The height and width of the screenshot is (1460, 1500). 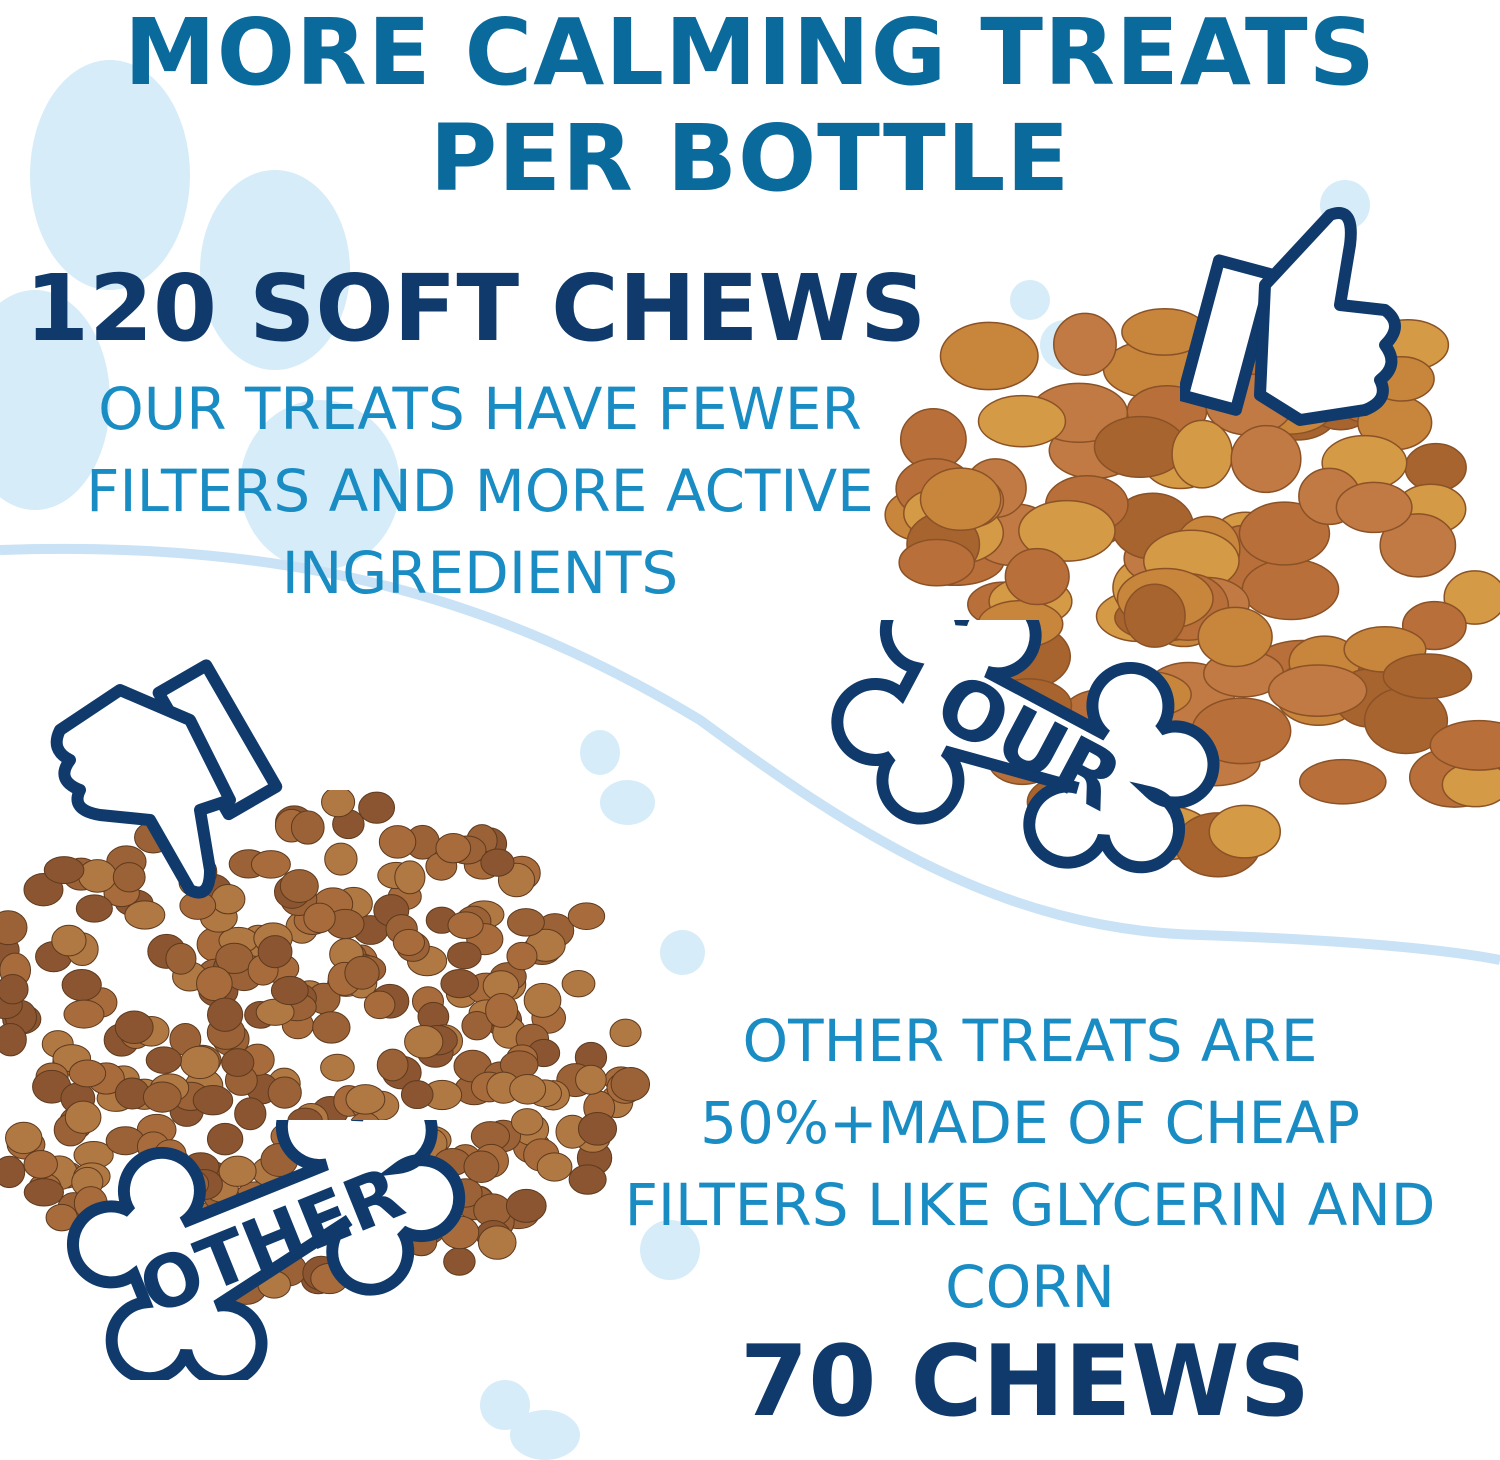 I want to click on description-line: FILTERS AND MORE ACTIVE, so click(x=480, y=491).